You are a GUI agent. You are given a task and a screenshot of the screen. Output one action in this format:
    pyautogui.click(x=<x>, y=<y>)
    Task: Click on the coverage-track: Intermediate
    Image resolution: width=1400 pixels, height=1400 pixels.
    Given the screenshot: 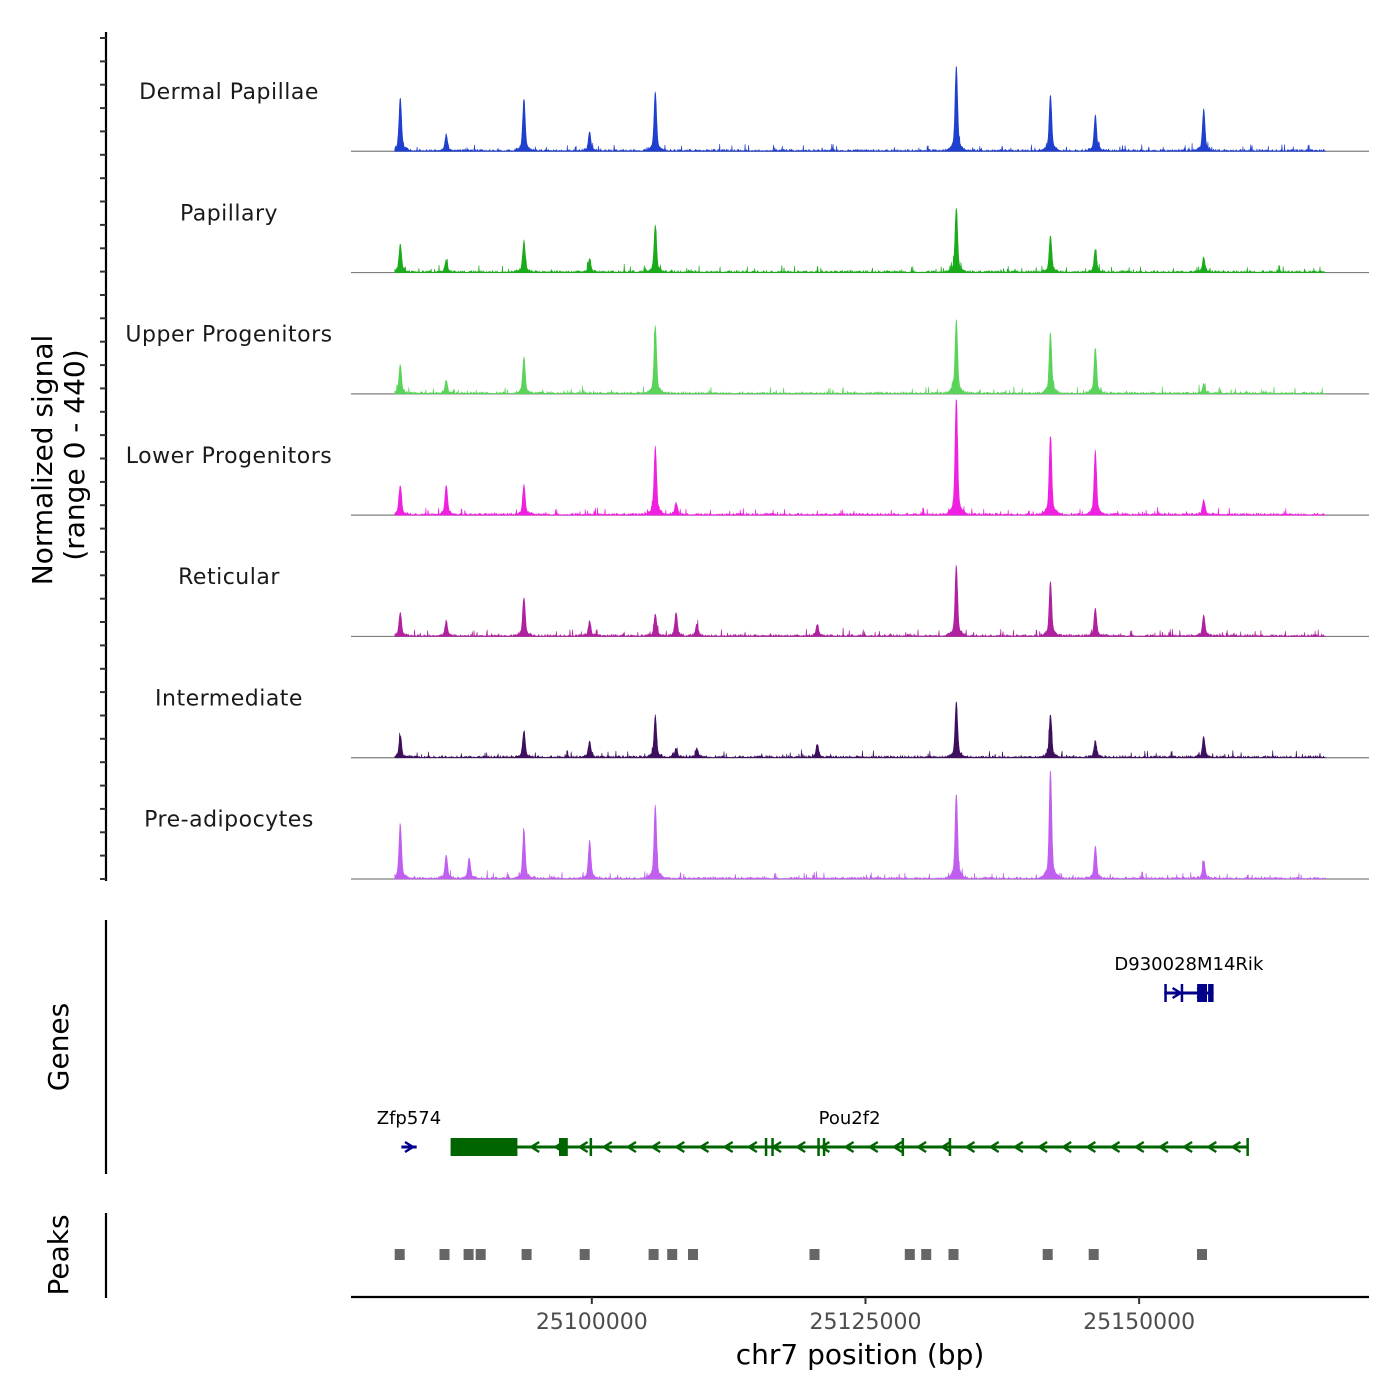 What is the action you would take?
    pyautogui.click(x=762, y=722)
    